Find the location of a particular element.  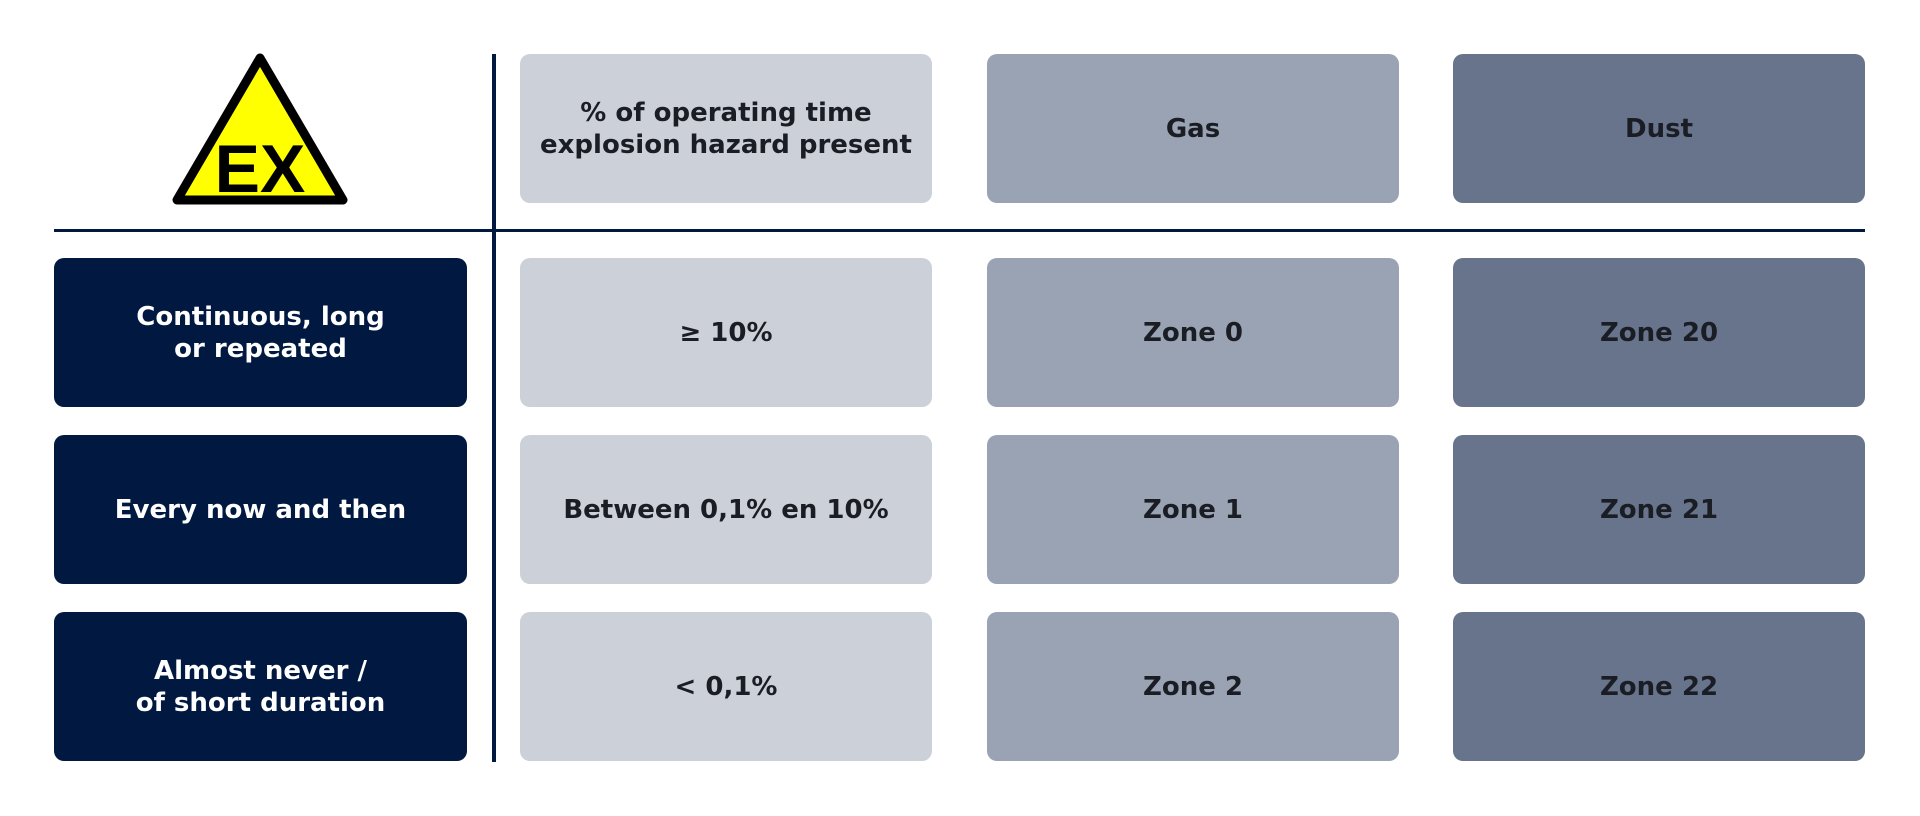

icon-label: EX is located at coordinates (260, 169).